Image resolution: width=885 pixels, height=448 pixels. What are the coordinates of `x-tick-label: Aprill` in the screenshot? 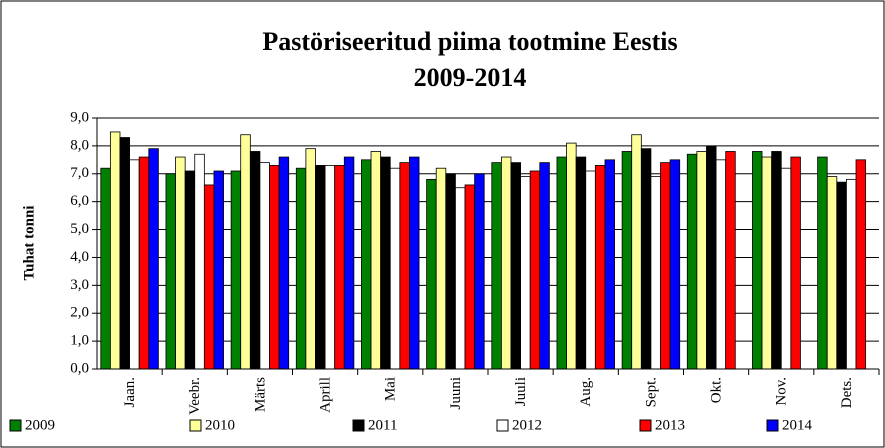 It's located at (326, 395).